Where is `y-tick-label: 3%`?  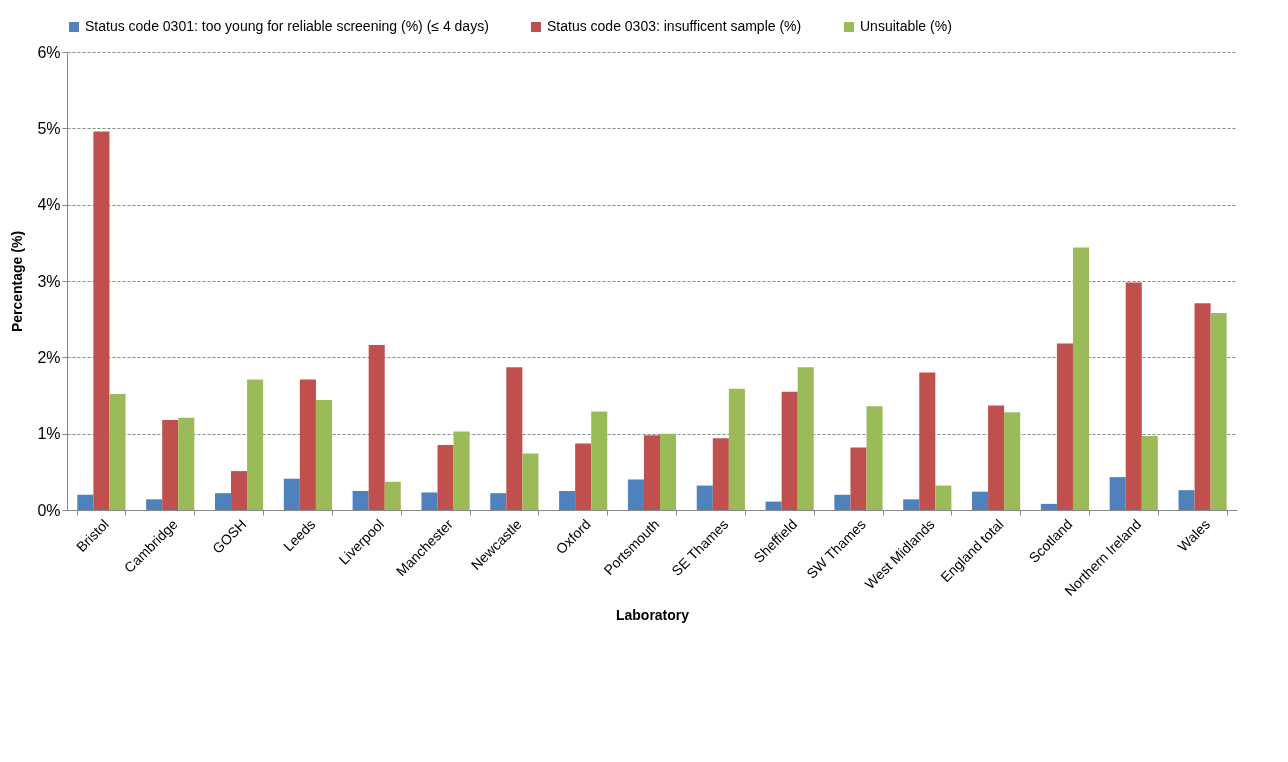 y-tick-label: 3% is located at coordinates (49, 281).